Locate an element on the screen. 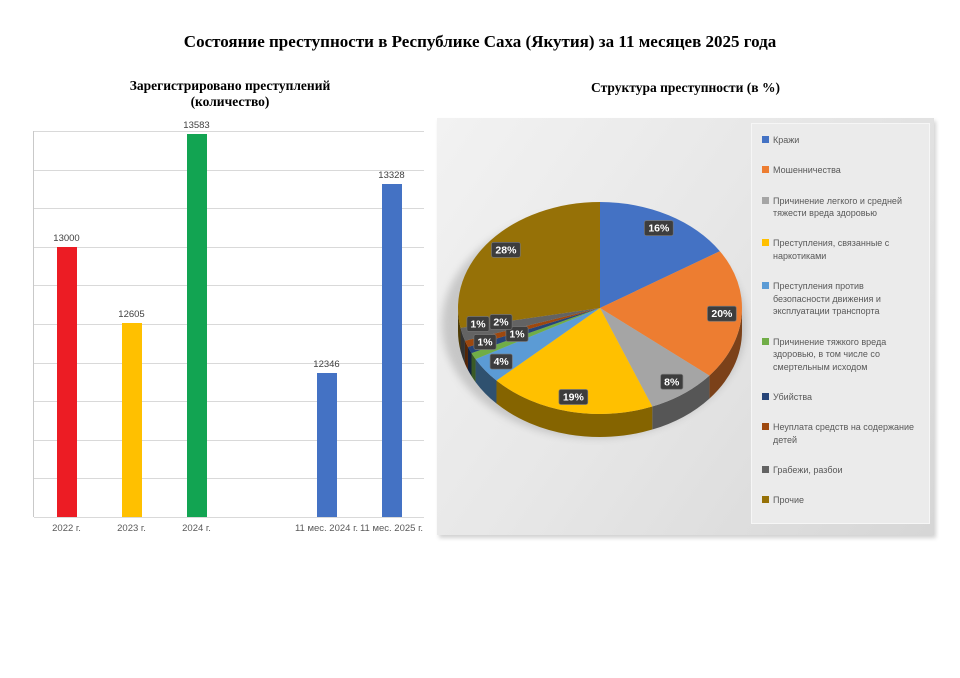 The height and width of the screenshot is (678, 960). legend-item: Преступления, связанные с наркотиками is located at coordinates (841, 249).